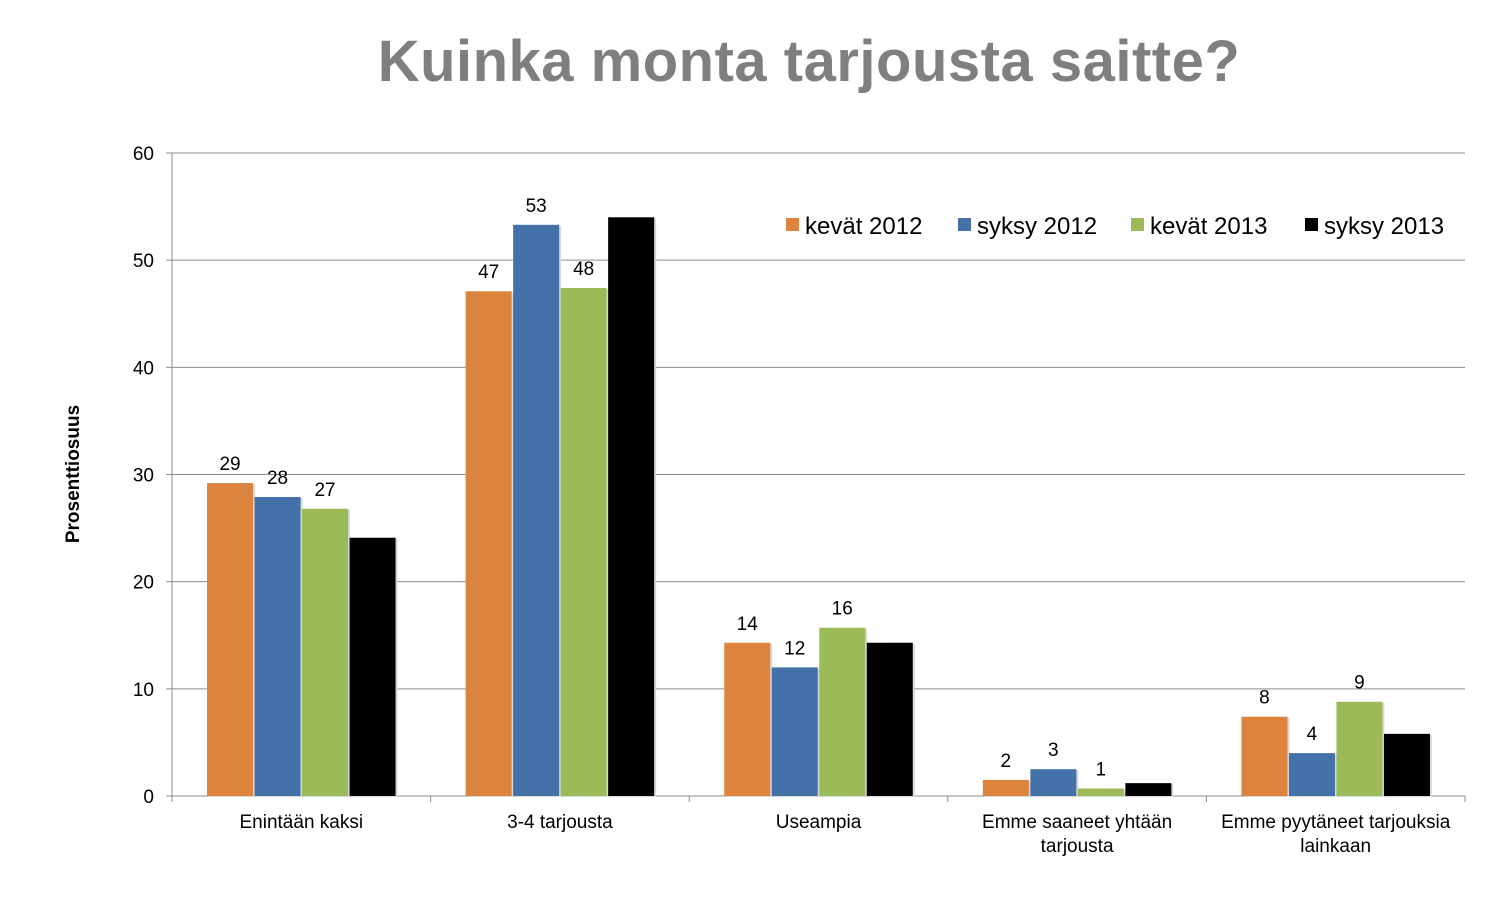 The height and width of the screenshot is (917, 1508). Describe the element at coordinates (863, 226) in the screenshot. I see `legend-label-1: kevät 2012` at that location.